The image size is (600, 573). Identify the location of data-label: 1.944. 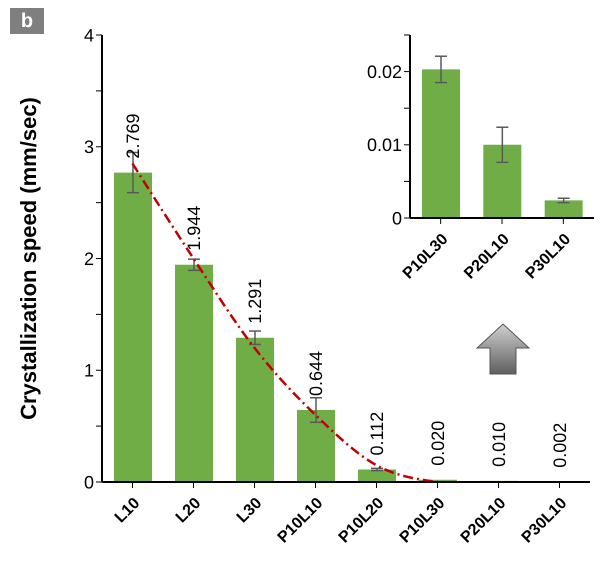
(194, 228).